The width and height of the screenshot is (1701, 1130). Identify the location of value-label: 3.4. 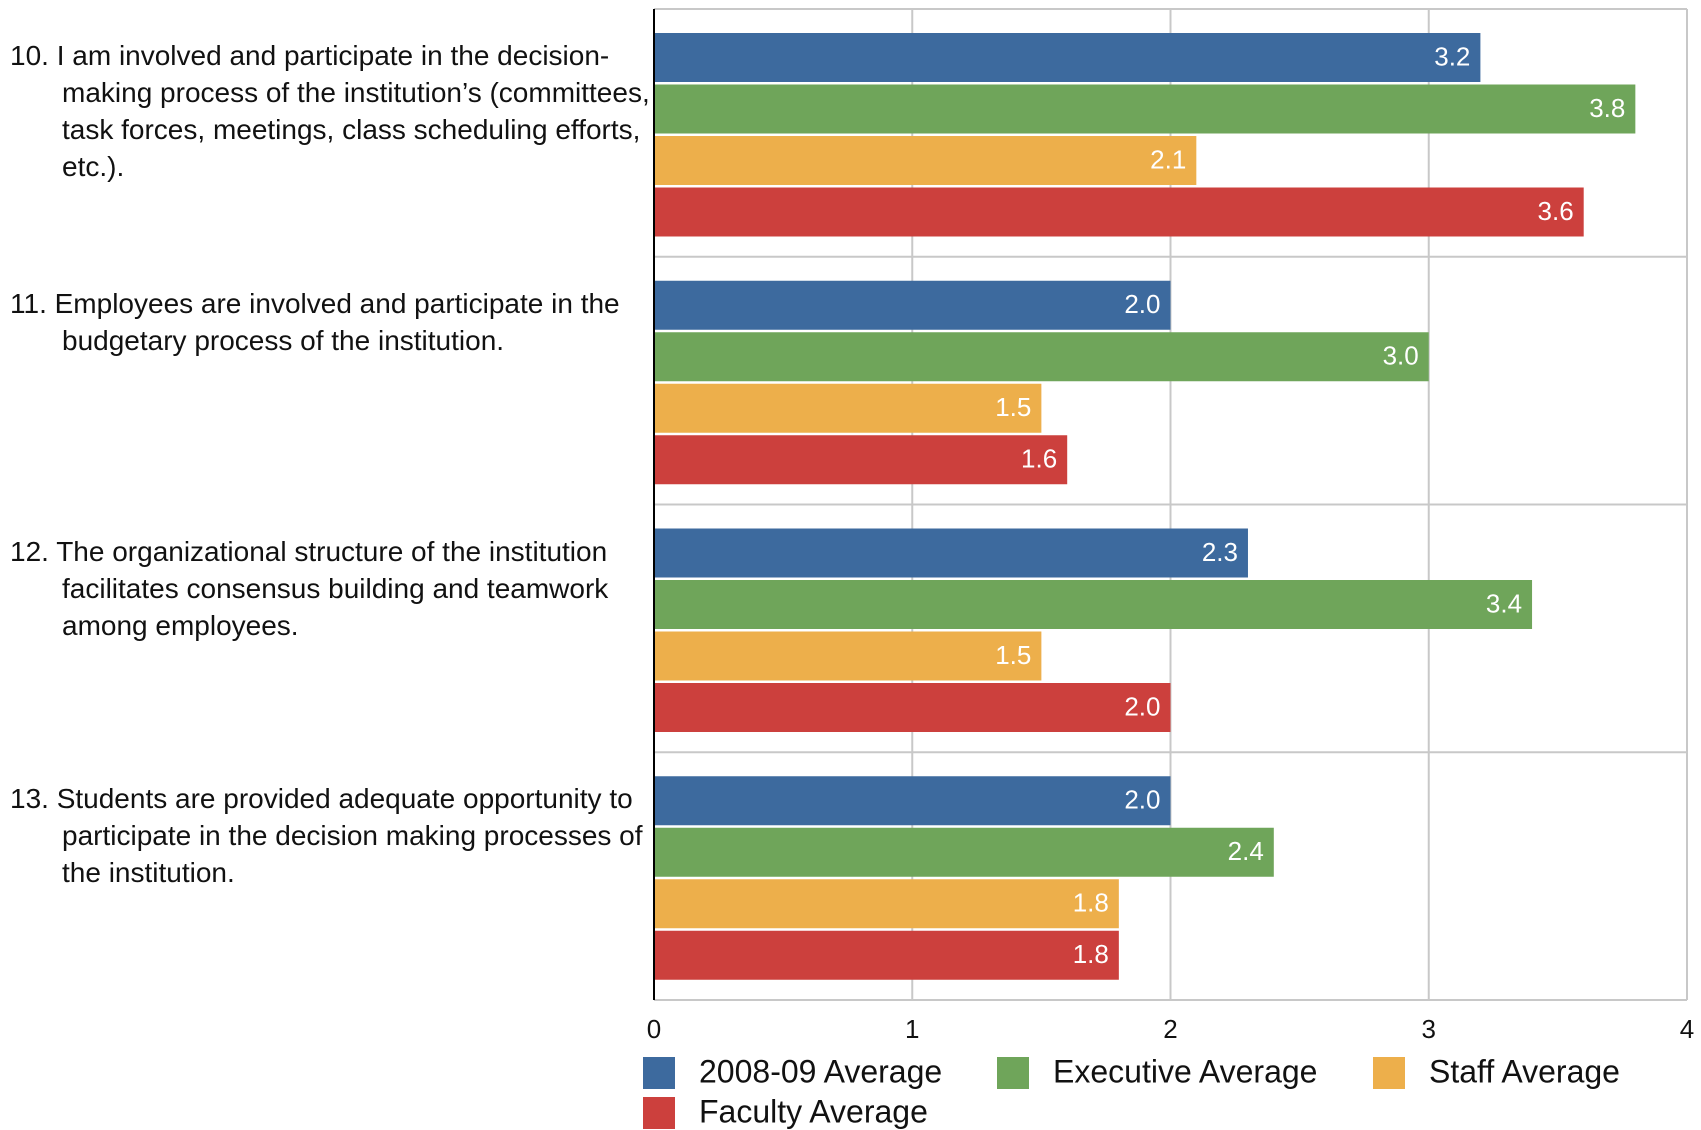
(1504, 603).